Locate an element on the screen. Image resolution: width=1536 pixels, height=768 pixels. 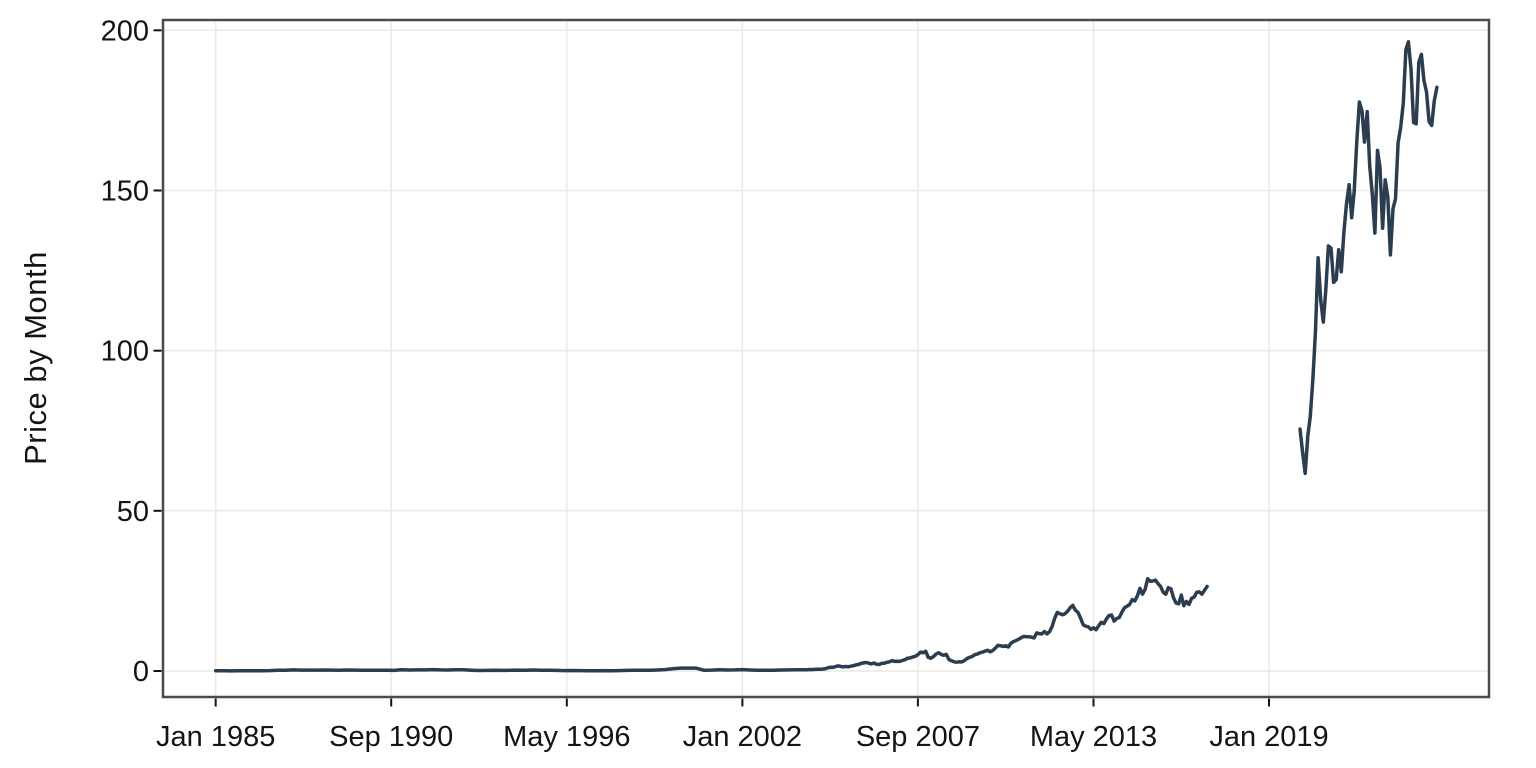
x-tick-label: Sep 1990 is located at coordinates (391, 737).